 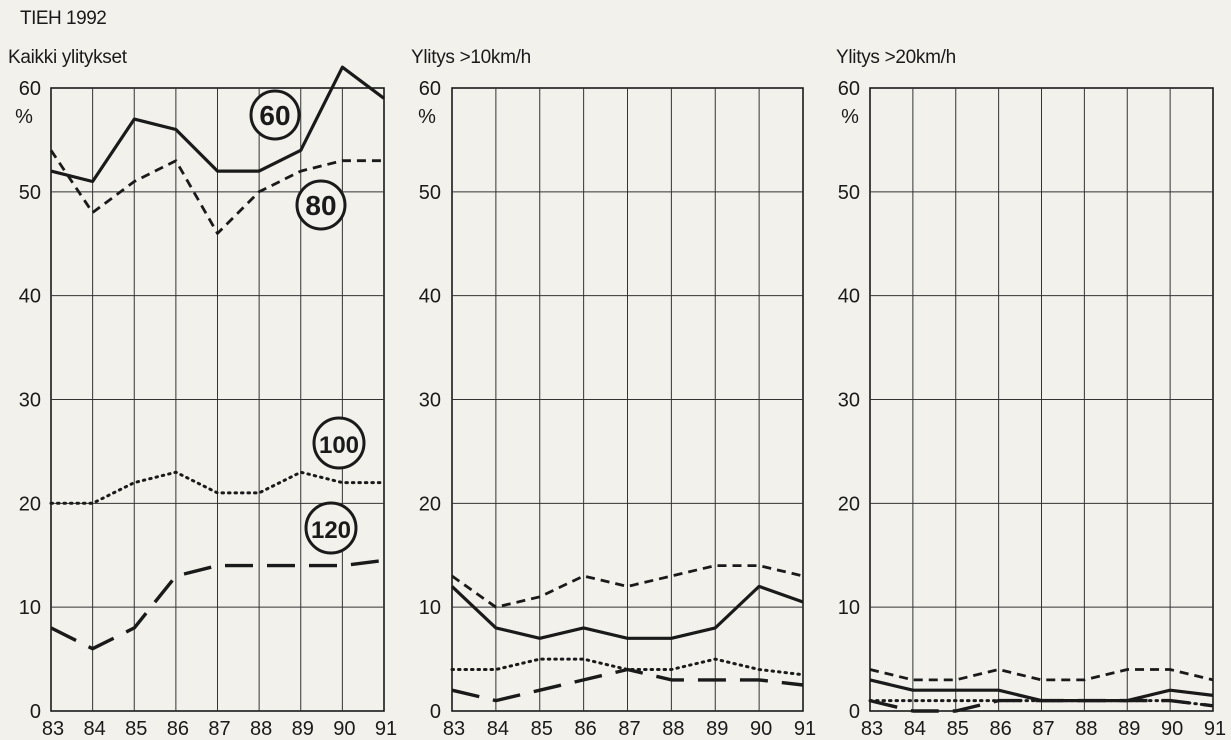 What do you see at coordinates (67, 57) in the screenshot?
I see `chart-title-all: Kaikki ylitykset` at bounding box center [67, 57].